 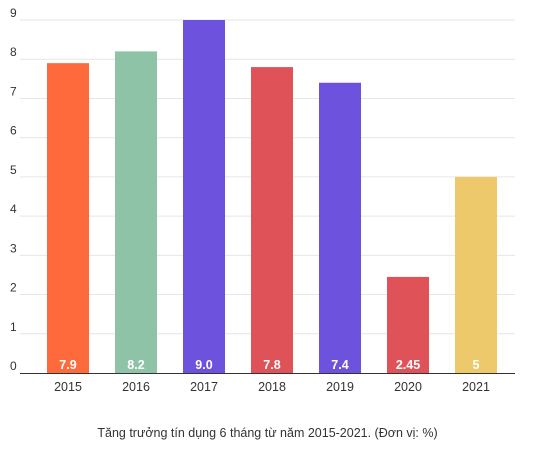 I want to click on bar-2016, so click(x=136, y=212).